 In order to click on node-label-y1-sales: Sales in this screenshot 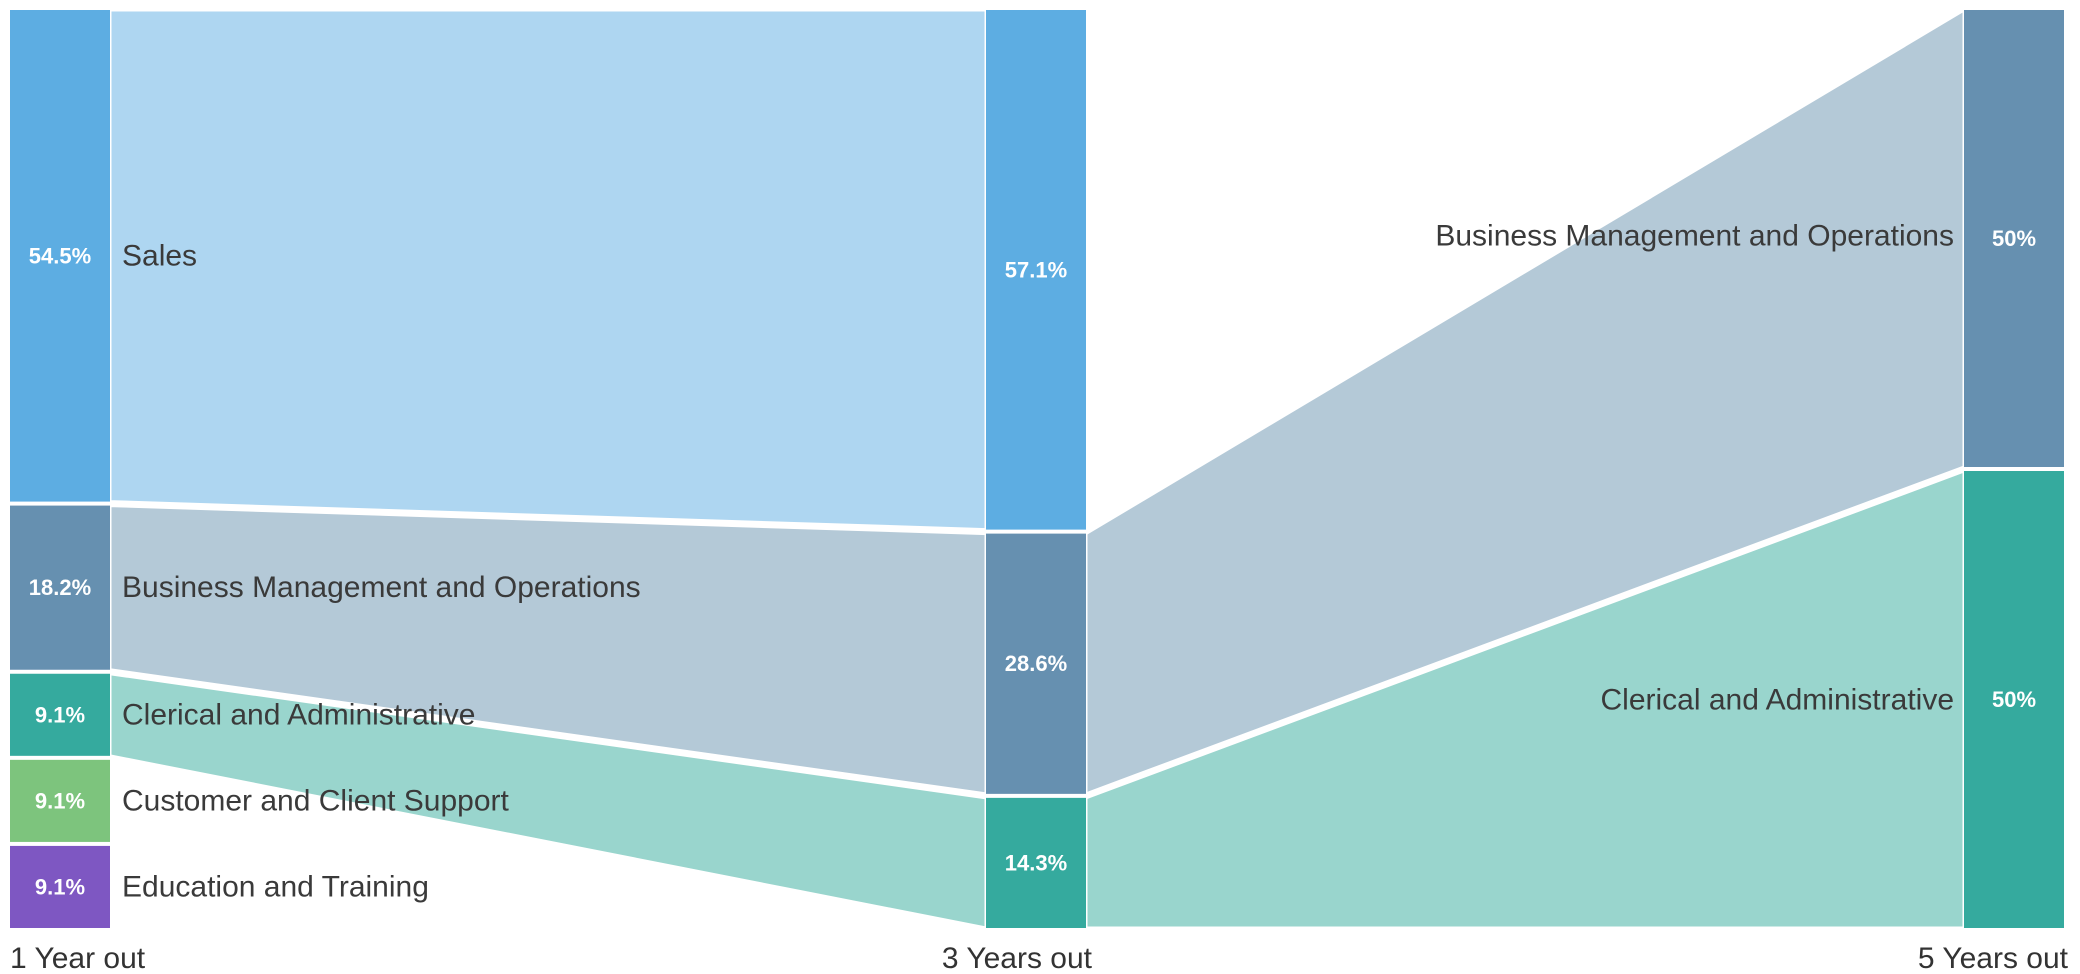, I will do `click(159, 255)`.